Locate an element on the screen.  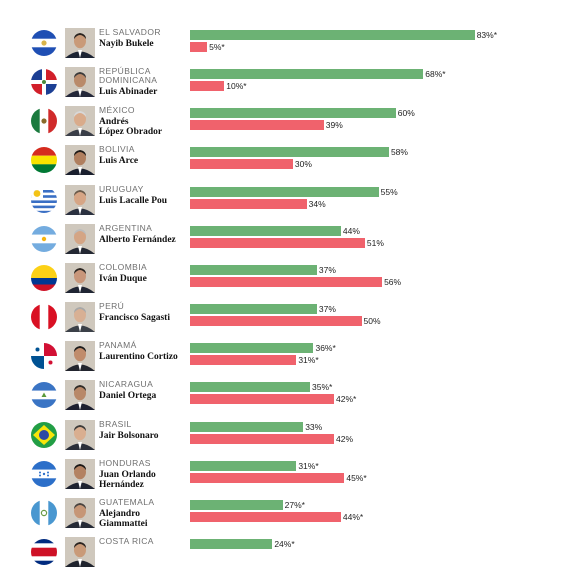
country-label: COSTA RICA is located at coordinates (126, 541).